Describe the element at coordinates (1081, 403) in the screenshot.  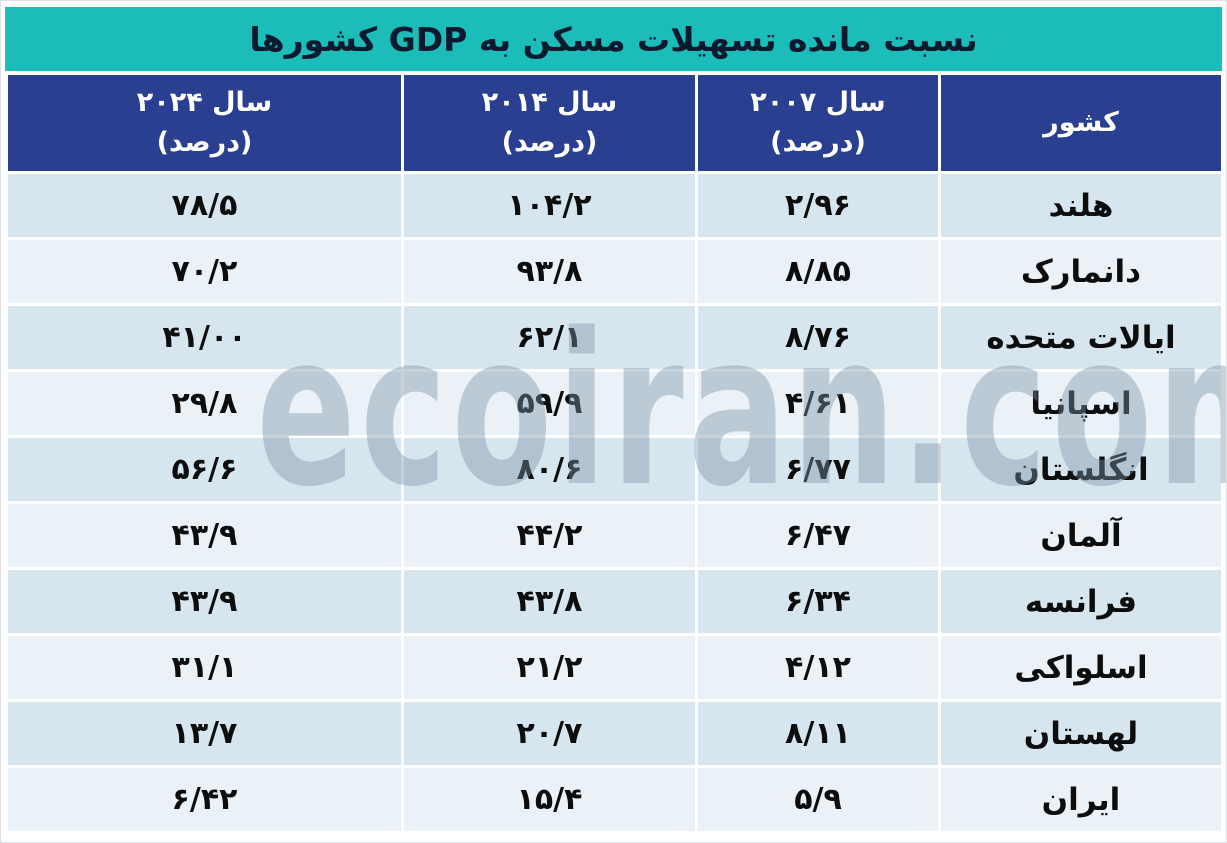
I see `country-cell: اسپانیا` at that location.